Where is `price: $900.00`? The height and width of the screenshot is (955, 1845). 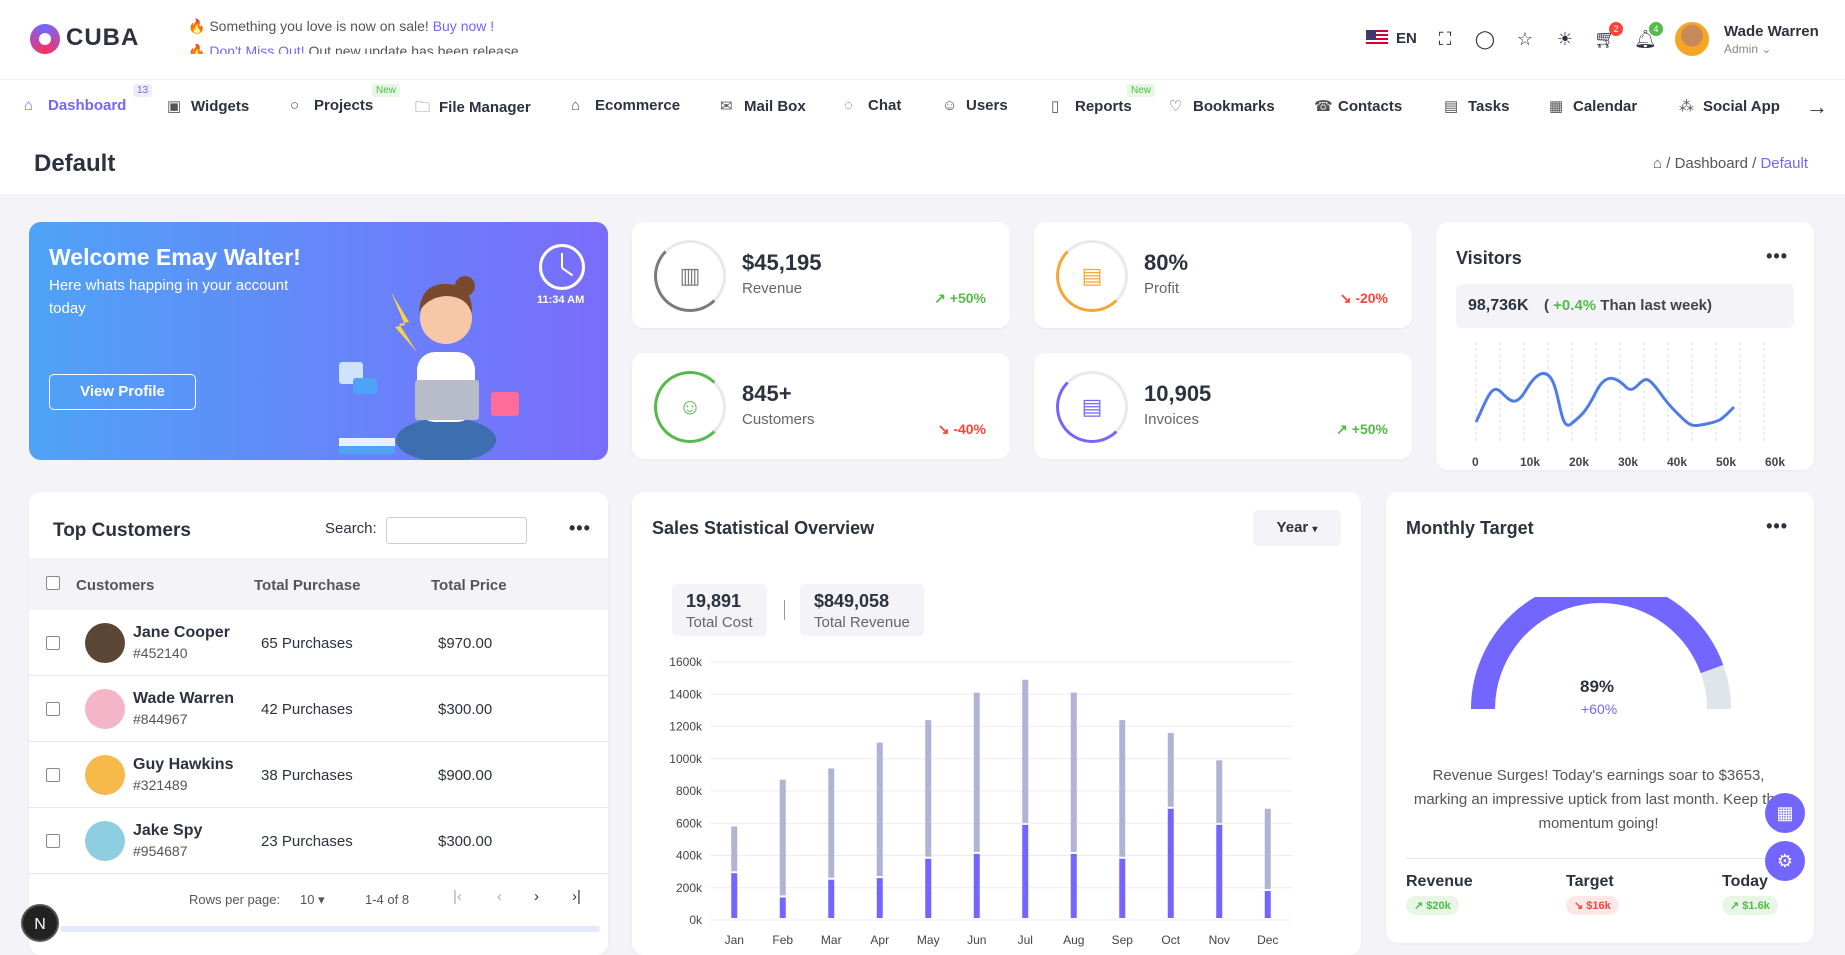 price: $900.00 is located at coordinates (465, 775).